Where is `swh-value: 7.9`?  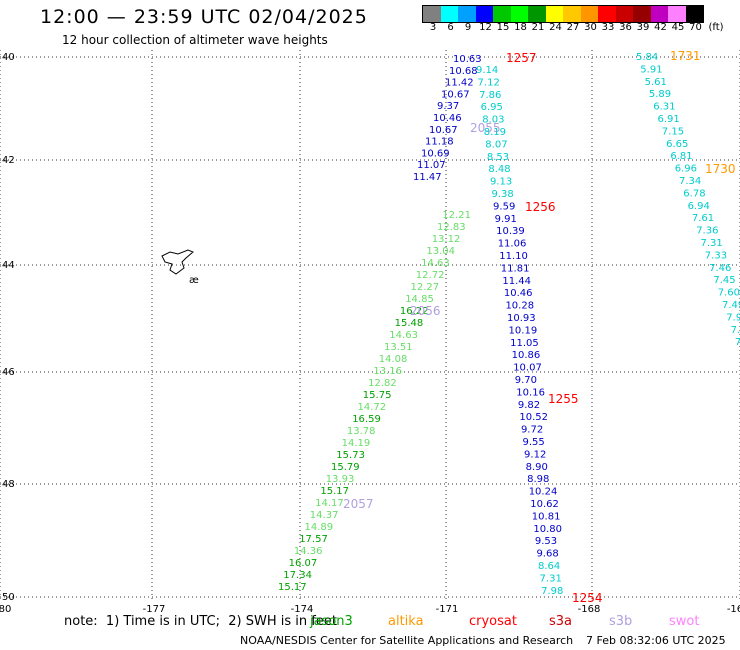
swh-value: 7.9 is located at coordinates (733, 317).